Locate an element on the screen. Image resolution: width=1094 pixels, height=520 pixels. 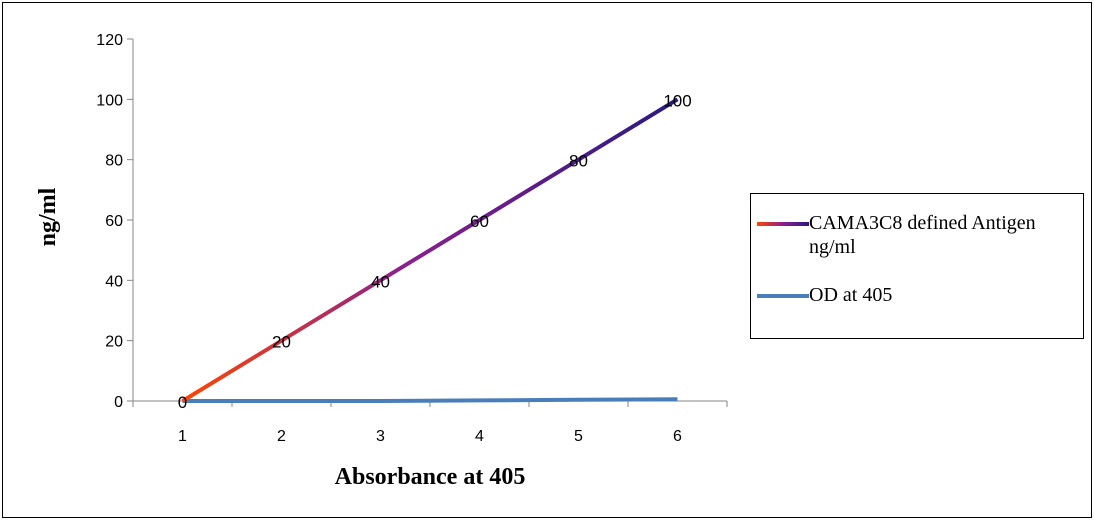
x-tick-label: 3 is located at coordinates (380, 436).